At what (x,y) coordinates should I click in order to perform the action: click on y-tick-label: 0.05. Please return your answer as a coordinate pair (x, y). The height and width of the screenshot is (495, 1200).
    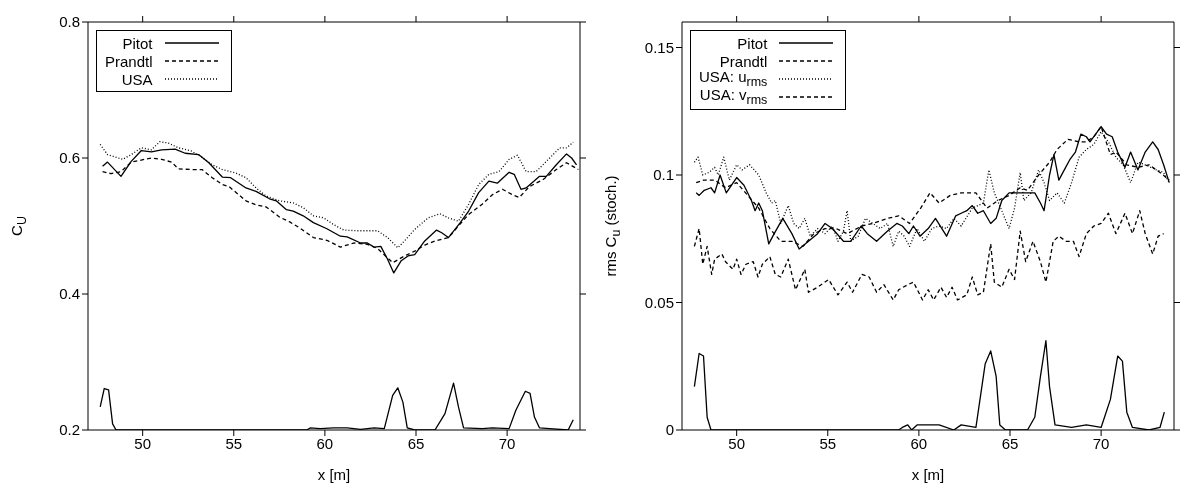
    Looking at the image, I should click on (659, 302).